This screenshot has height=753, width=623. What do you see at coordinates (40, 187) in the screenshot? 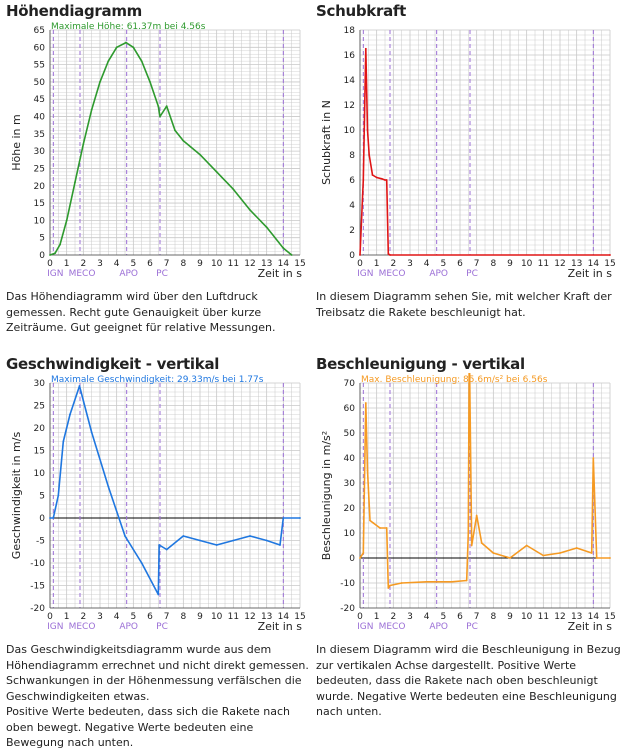
I see `y-tick-label: 20` at bounding box center [40, 187].